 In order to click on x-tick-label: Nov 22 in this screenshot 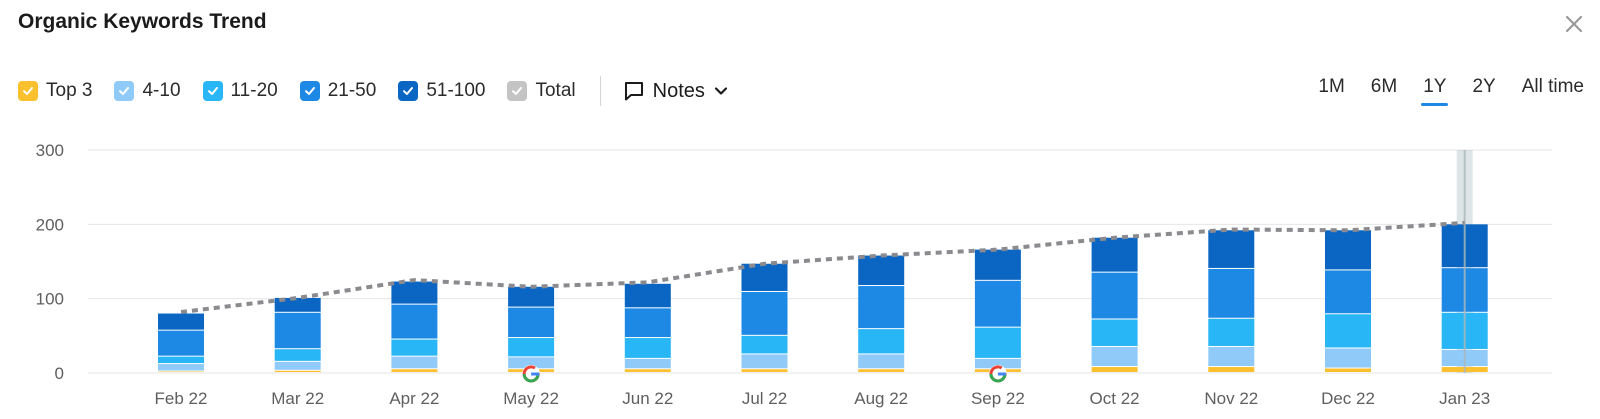, I will do `click(1231, 398)`.